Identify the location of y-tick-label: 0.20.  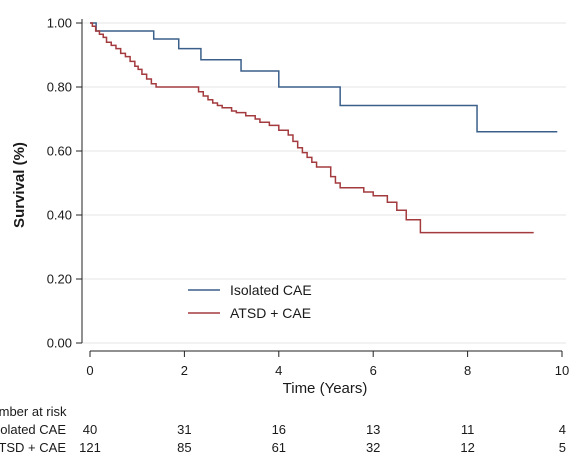
(59, 279).